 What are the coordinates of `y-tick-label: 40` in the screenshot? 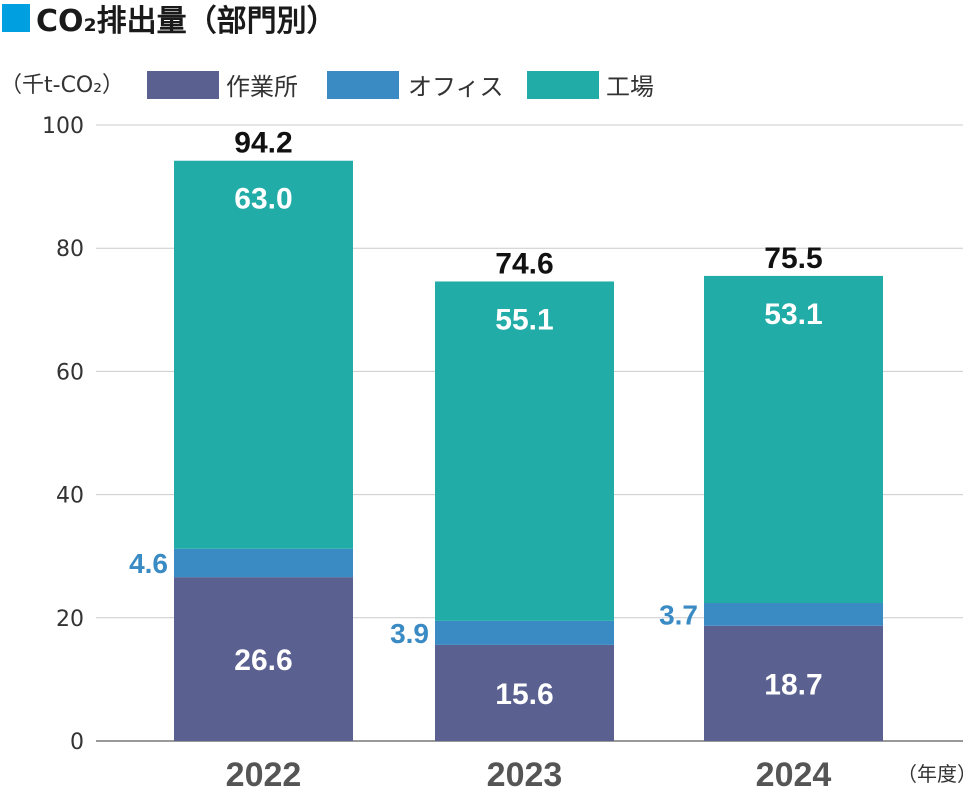 It's located at (70, 496).